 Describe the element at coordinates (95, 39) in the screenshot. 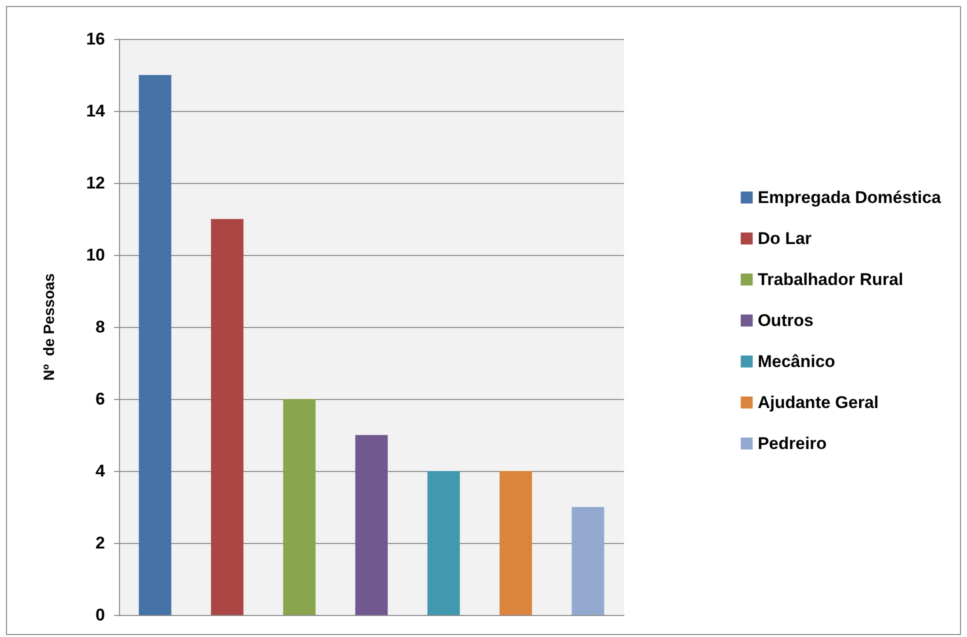

I see `y-tick-label: 16` at that location.